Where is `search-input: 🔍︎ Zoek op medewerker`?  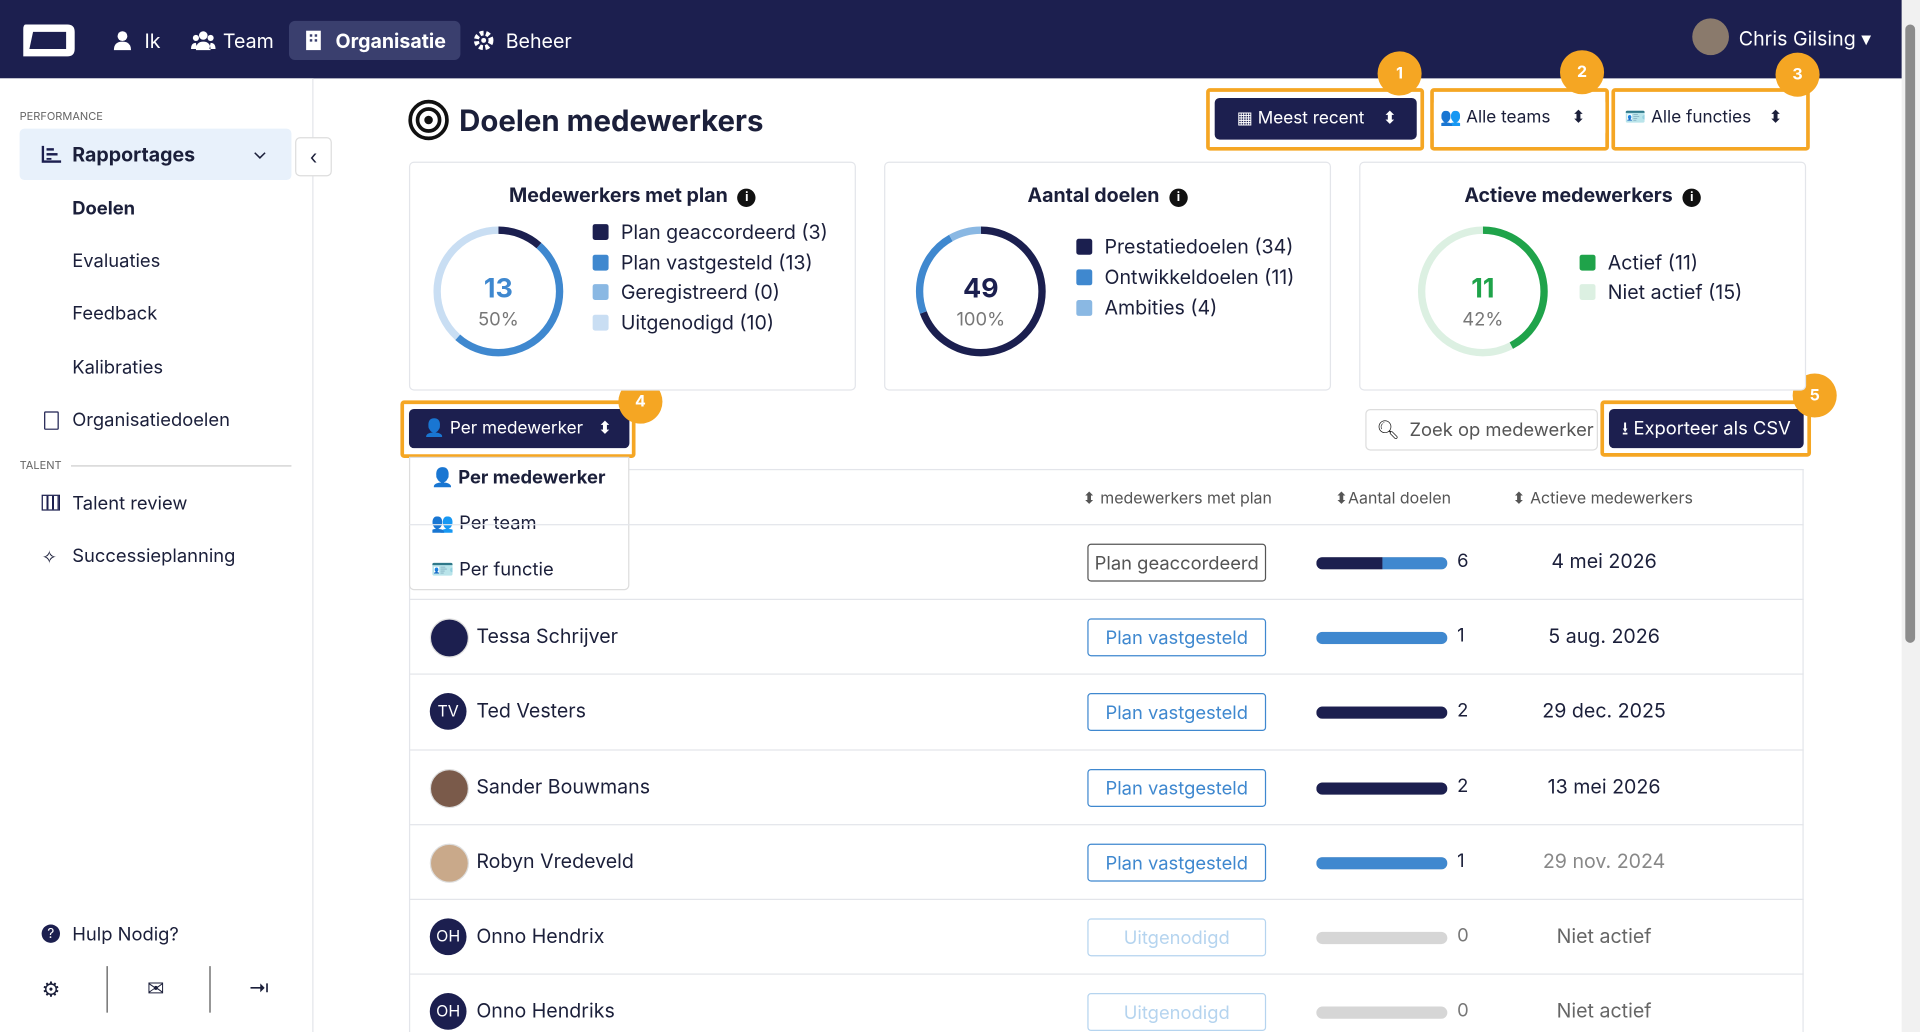 search-input: 🔍︎ Zoek op medewerker is located at coordinates (1481, 429).